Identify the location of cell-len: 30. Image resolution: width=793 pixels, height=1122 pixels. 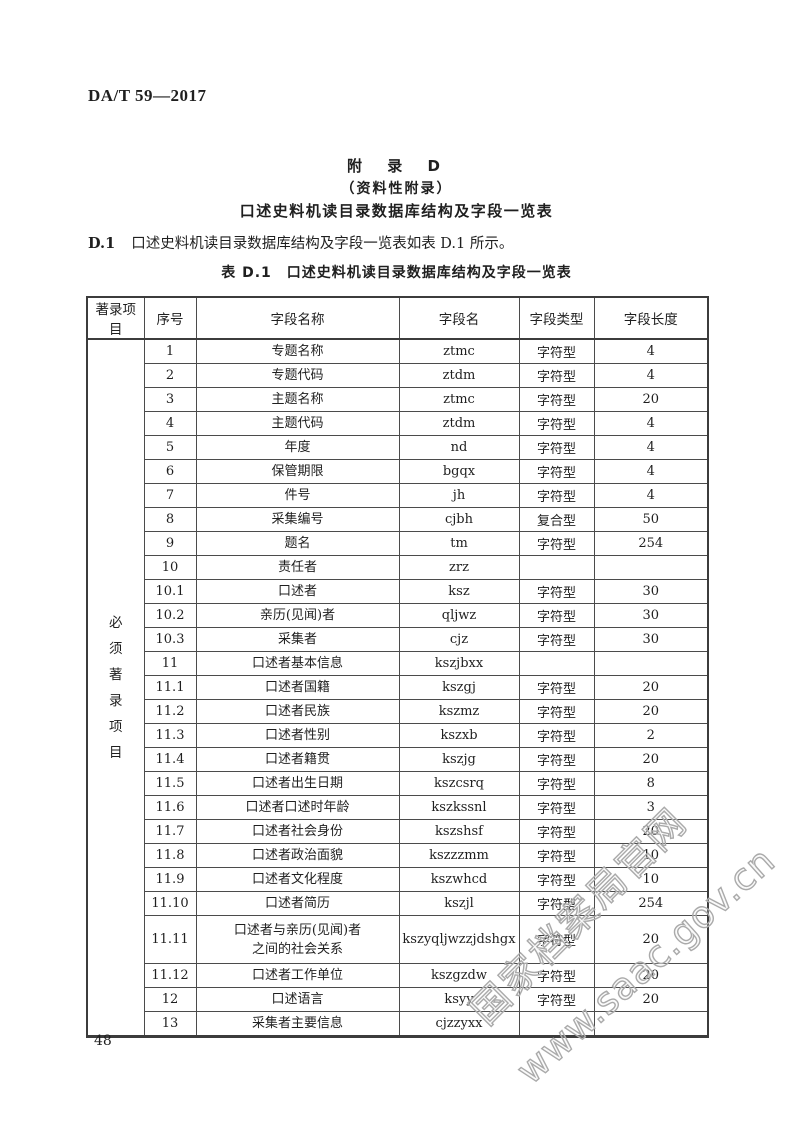
(651, 591).